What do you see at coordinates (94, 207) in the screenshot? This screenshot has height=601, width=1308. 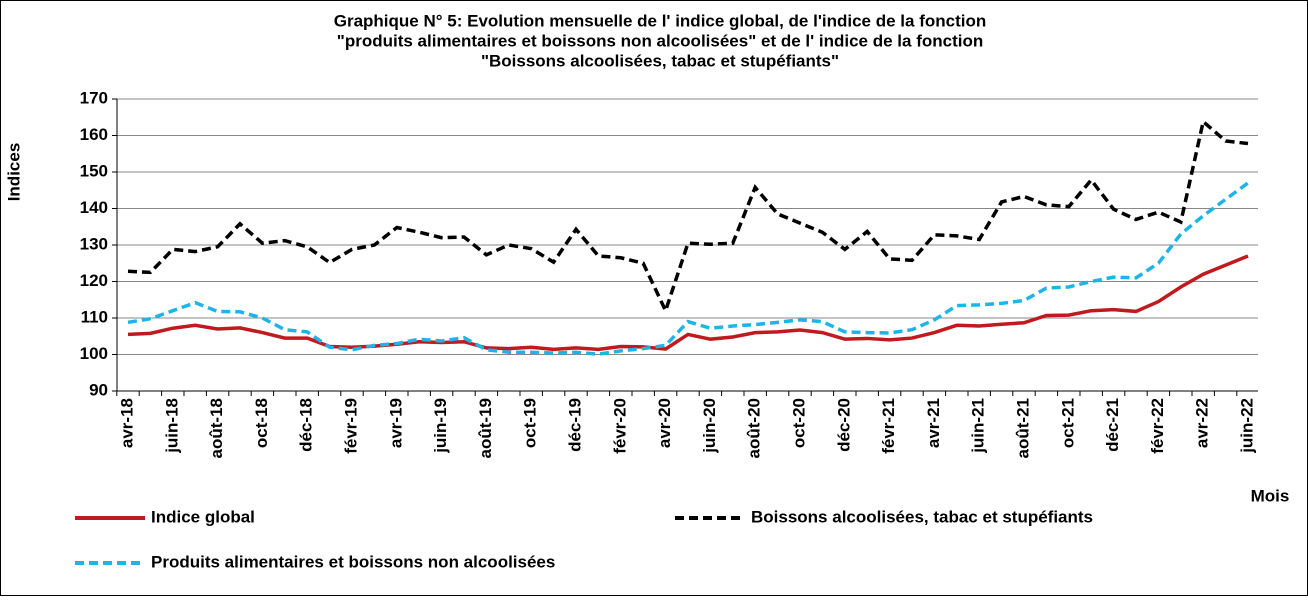 I see `y-tick-label: 140` at bounding box center [94, 207].